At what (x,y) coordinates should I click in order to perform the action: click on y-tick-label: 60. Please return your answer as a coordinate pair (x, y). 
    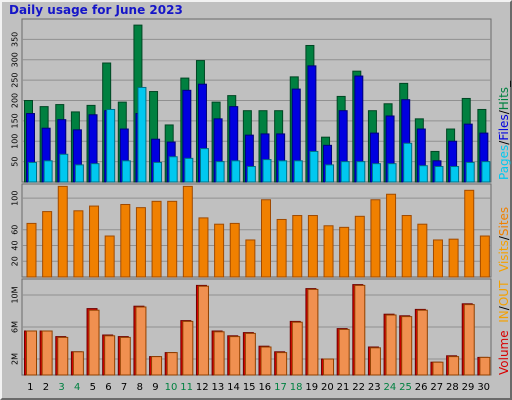
    Looking at the image, I should click on (15, 230).